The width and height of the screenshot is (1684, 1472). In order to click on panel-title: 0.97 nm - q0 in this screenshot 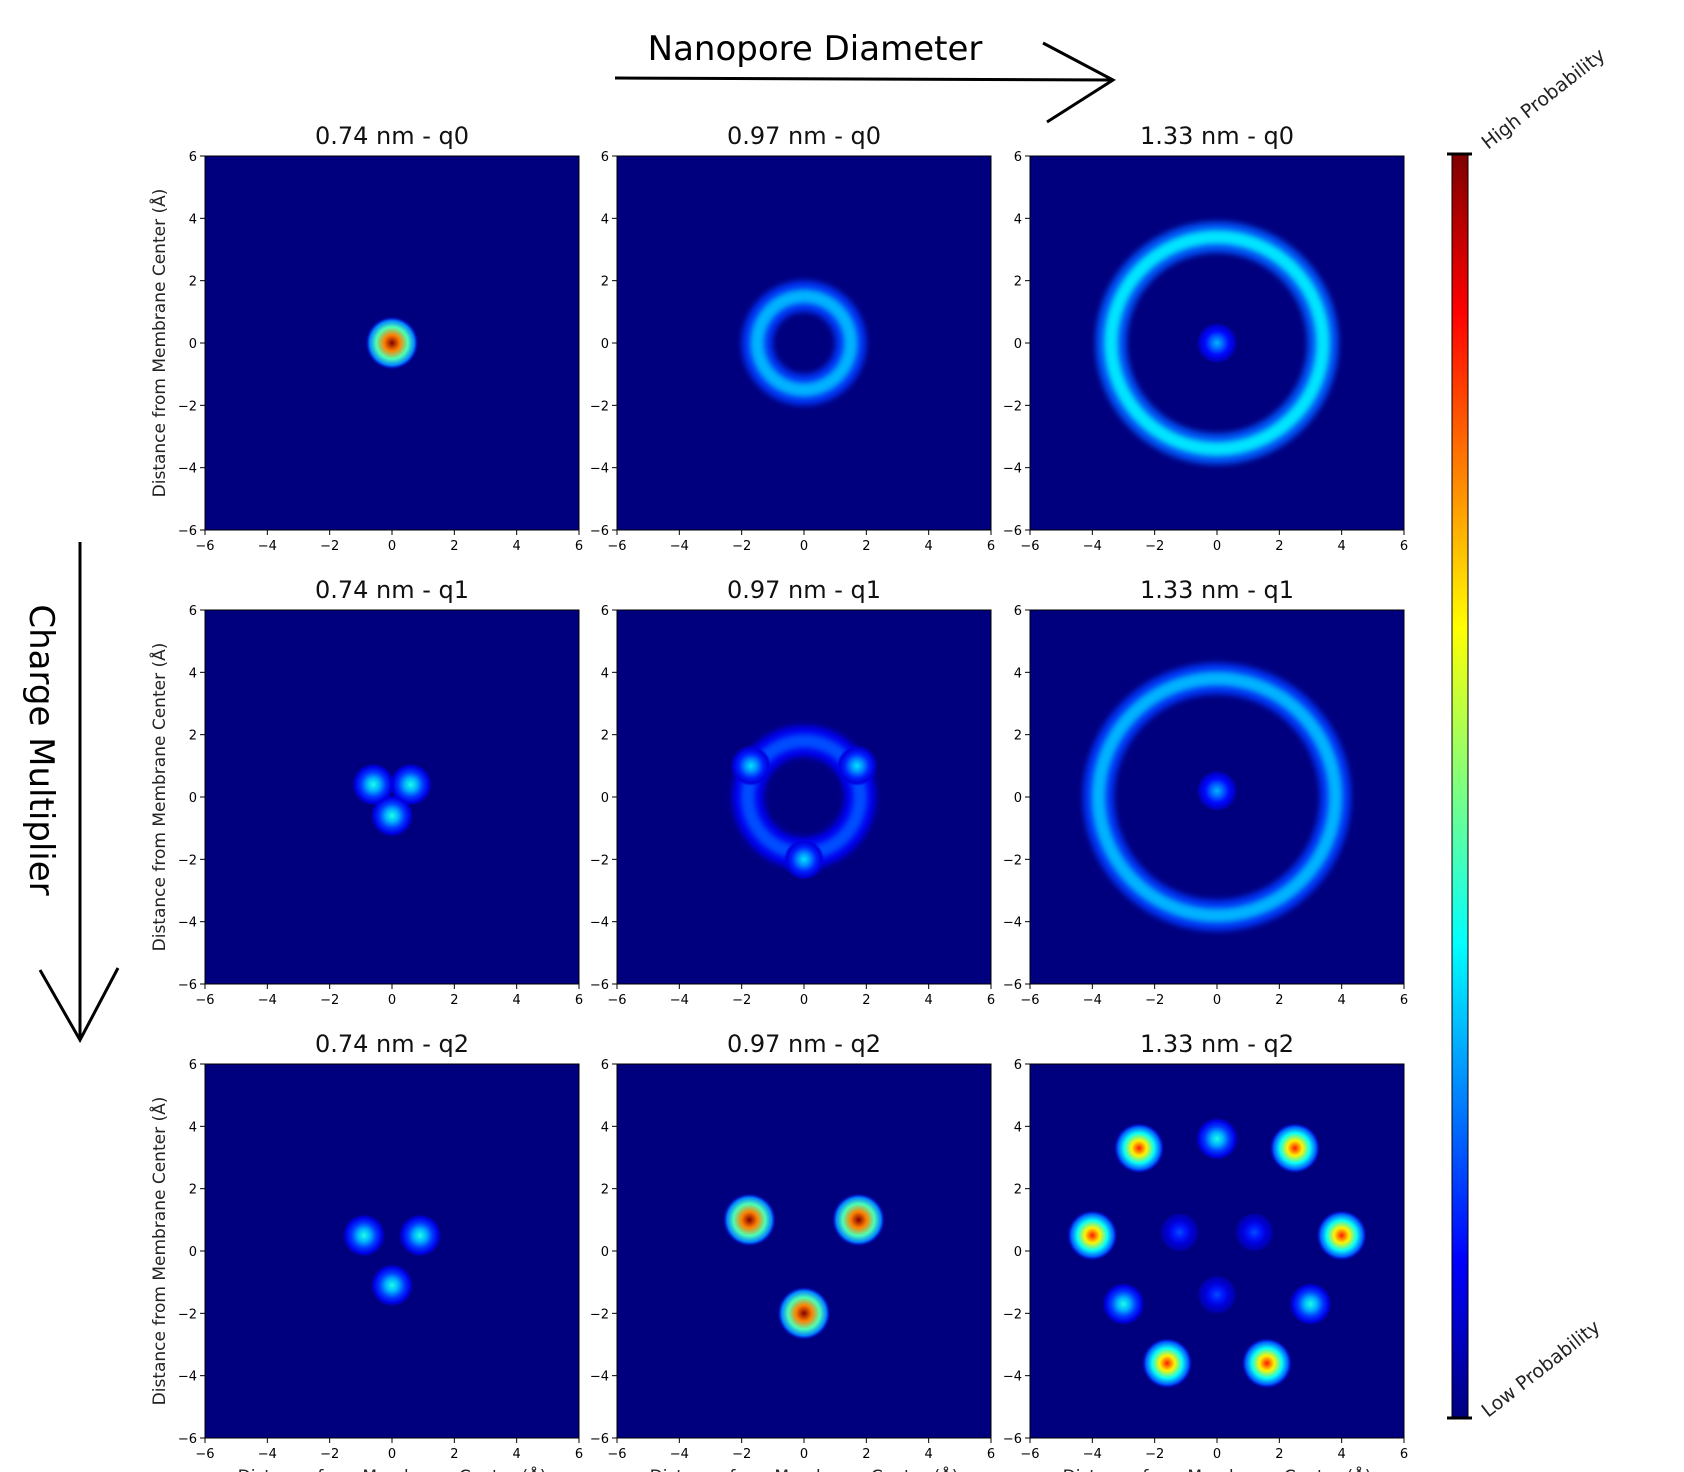, I will do `click(804, 136)`.